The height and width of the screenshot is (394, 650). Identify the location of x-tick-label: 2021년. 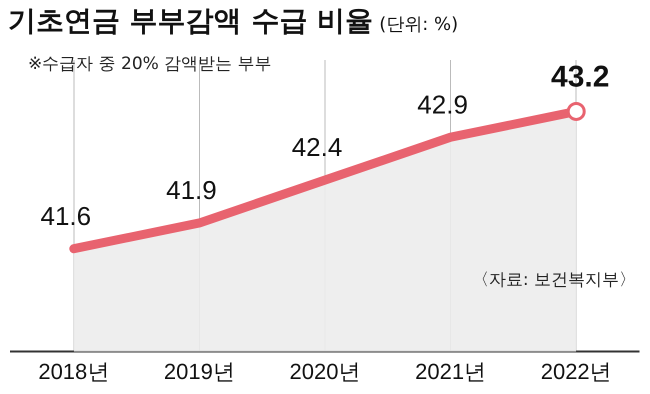
(450, 371).